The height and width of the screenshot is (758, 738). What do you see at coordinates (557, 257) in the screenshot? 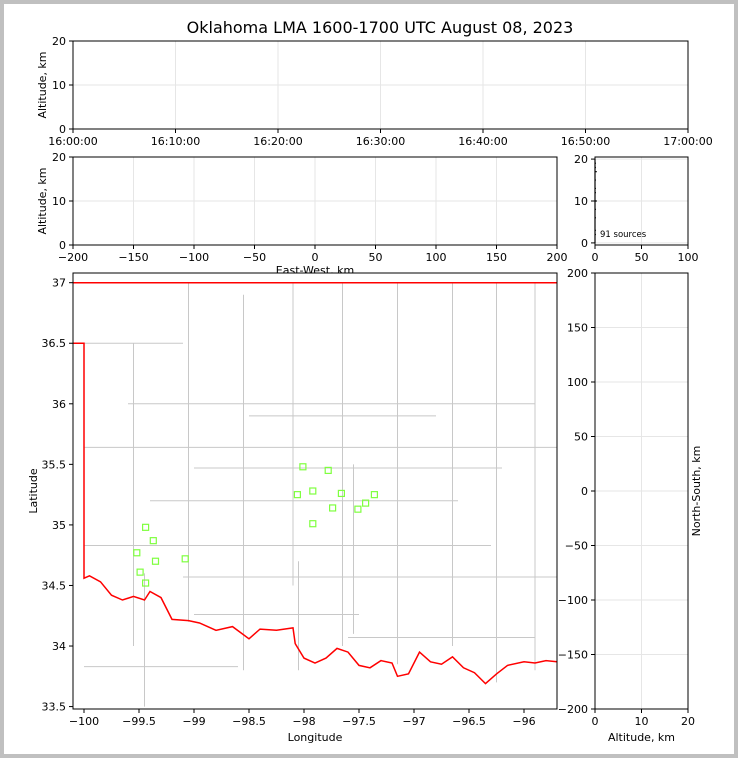
I see `x-tick-label: 200` at bounding box center [557, 257].